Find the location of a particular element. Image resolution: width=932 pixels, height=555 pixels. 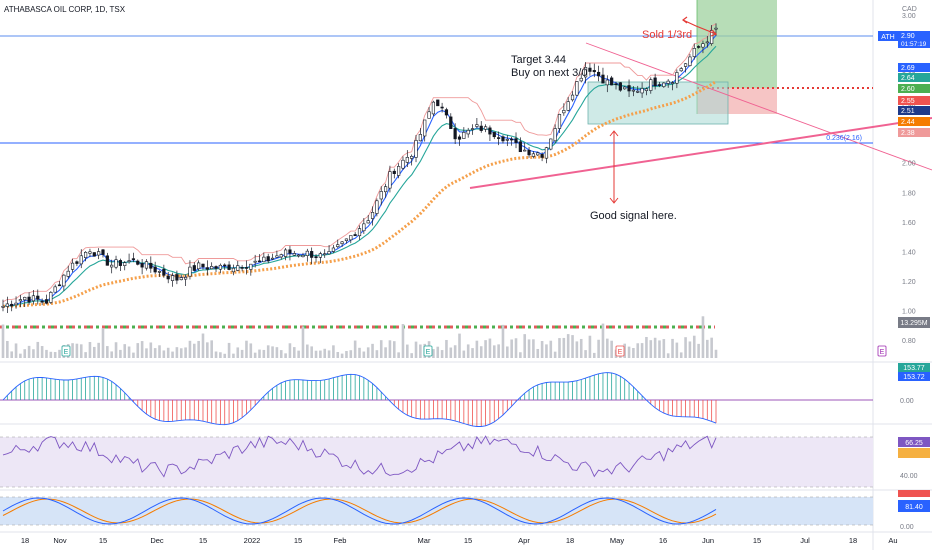

price-label: 2.55 is located at coordinates (908, 101).